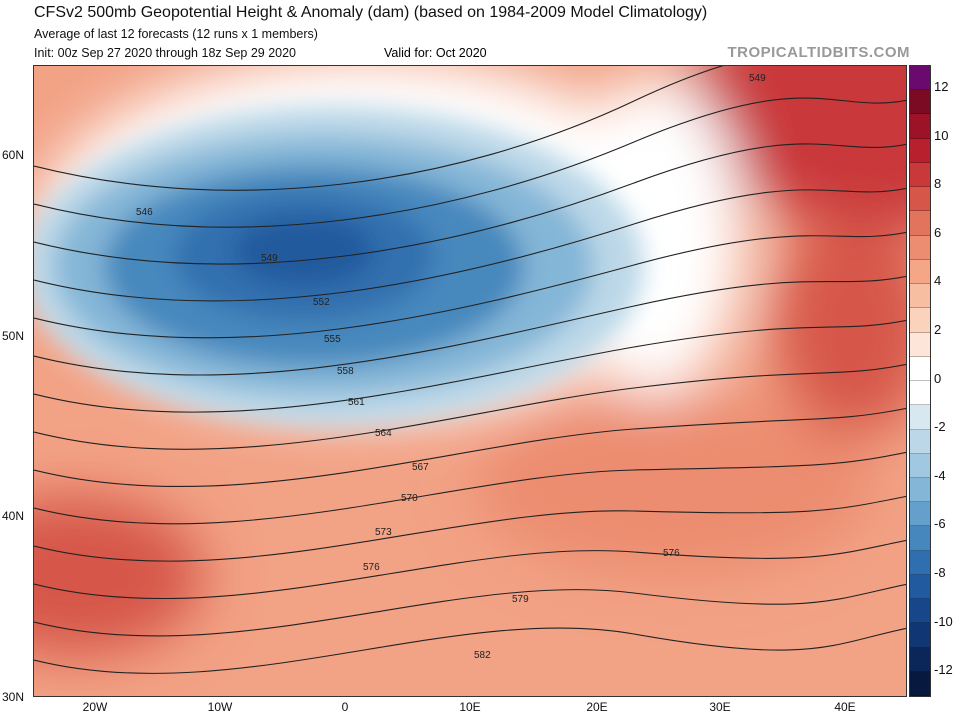 The height and width of the screenshot is (715, 960). What do you see at coordinates (482, 655) in the screenshot?
I see `contour-label: 582` at bounding box center [482, 655].